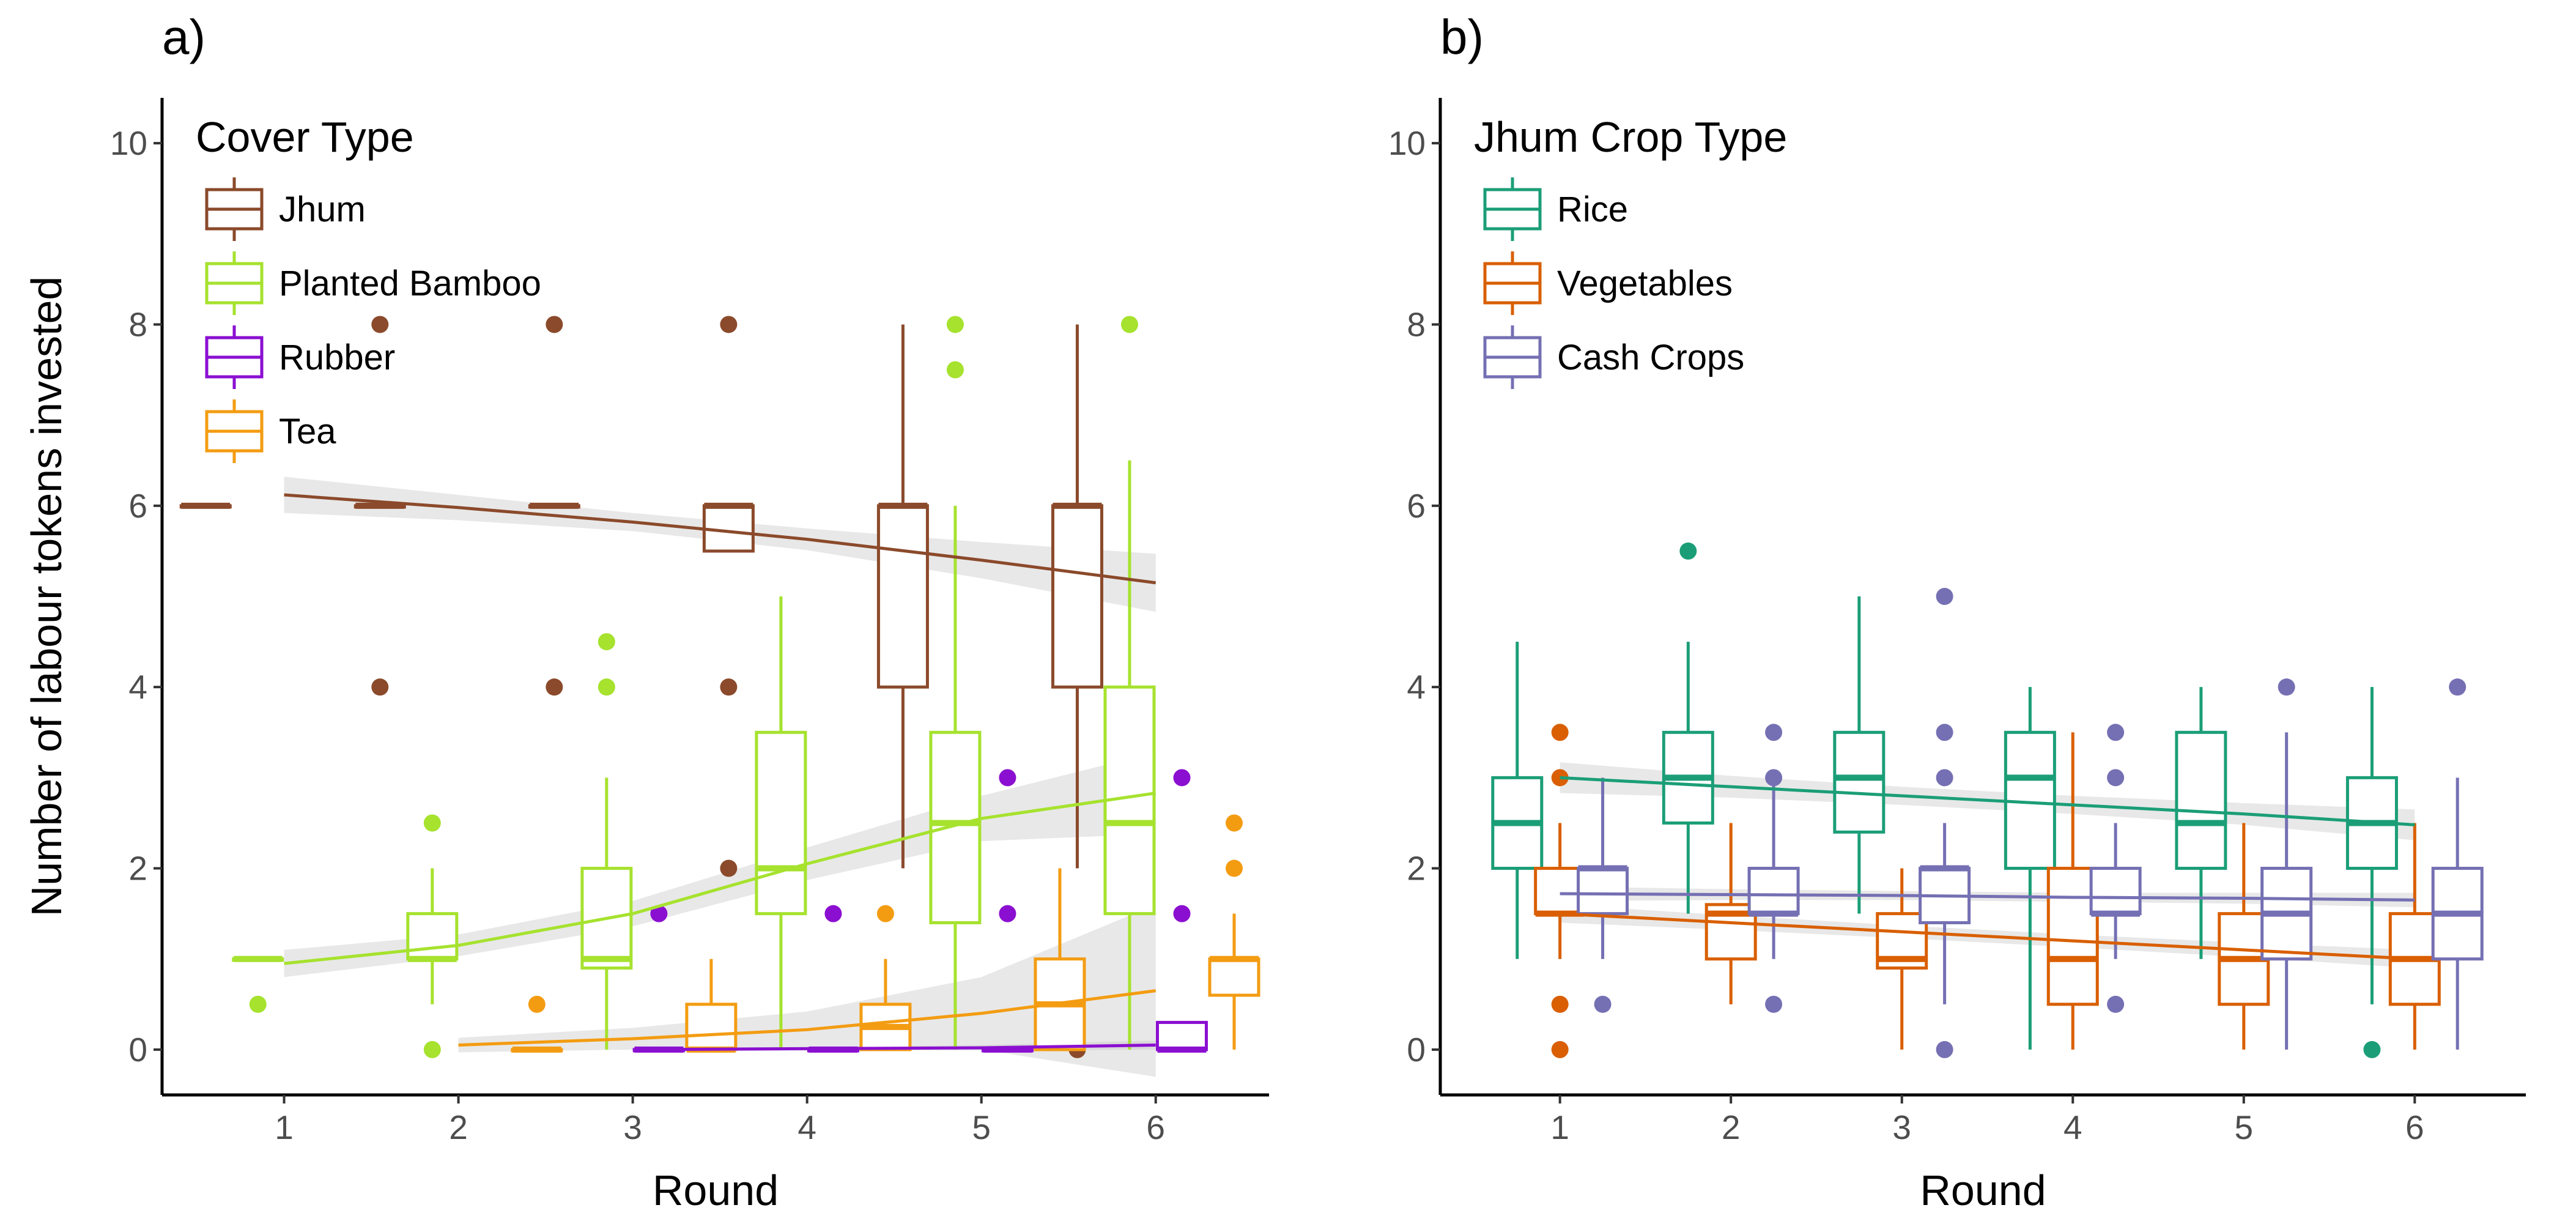 Image resolution: width=2576 pixels, height=1224 pixels. I want to click on legend: Cover Type Jhum Planted Bamboo Rubber Tea, so click(368, 288).